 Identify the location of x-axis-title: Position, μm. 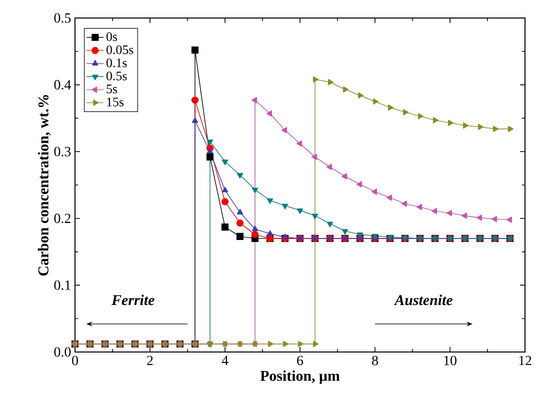
(300, 377).